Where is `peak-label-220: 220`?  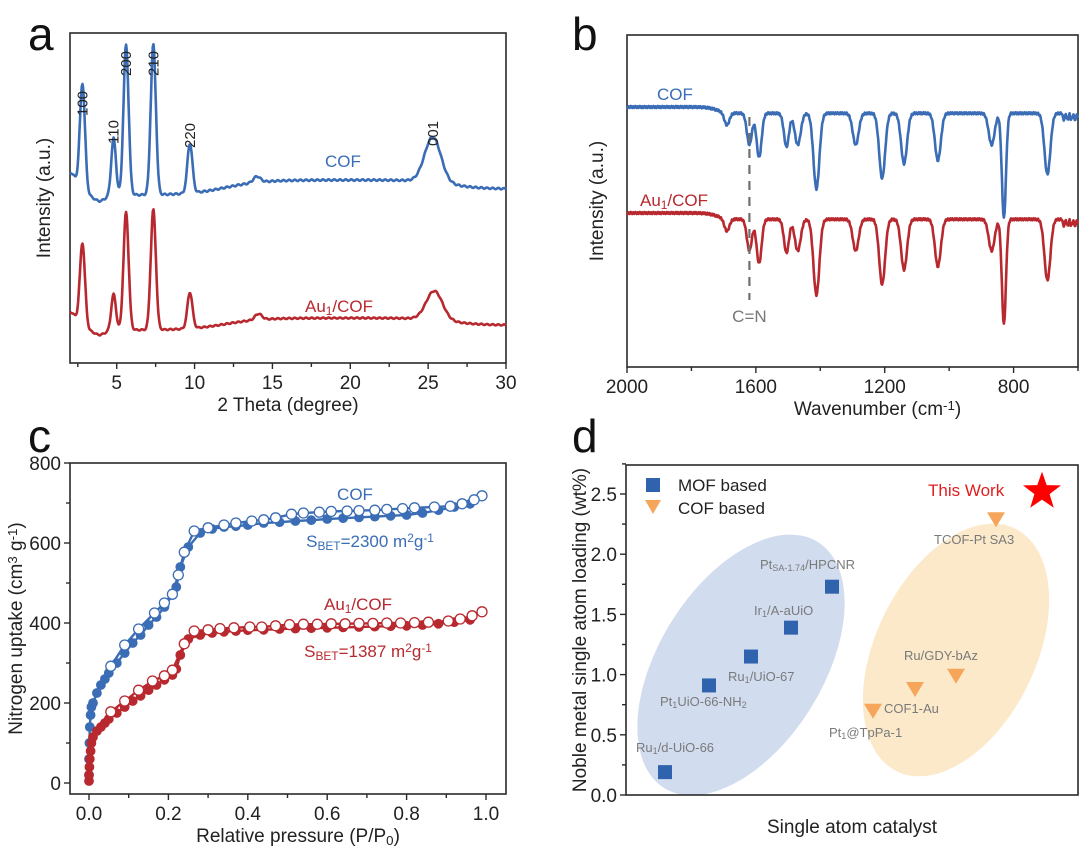
peak-label-220: 220 is located at coordinates (190, 135).